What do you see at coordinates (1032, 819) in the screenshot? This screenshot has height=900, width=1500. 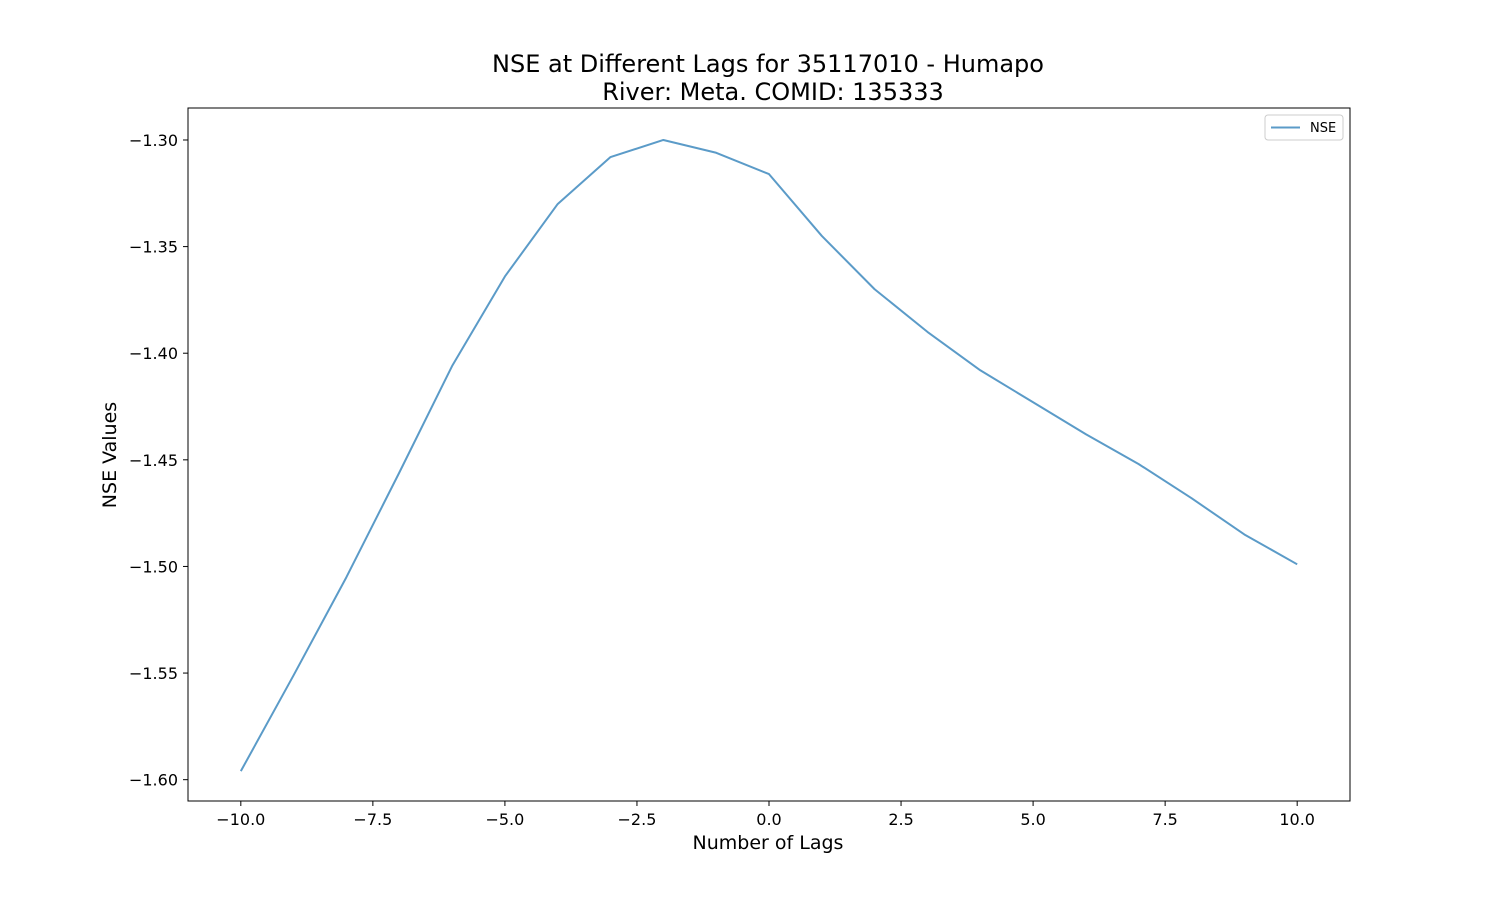 I see `x-tick-label: 5.0` at bounding box center [1032, 819].